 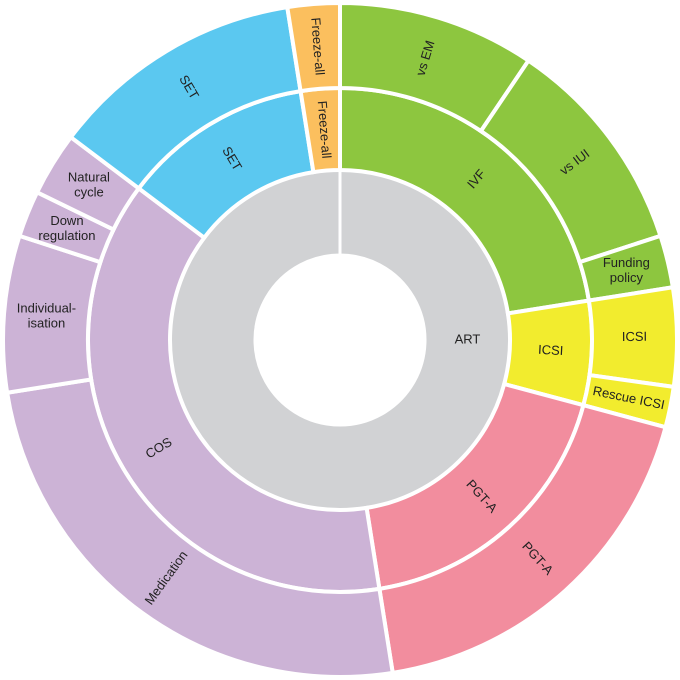 I want to click on segment-label: Funding policy, so click(x=626, y=270).